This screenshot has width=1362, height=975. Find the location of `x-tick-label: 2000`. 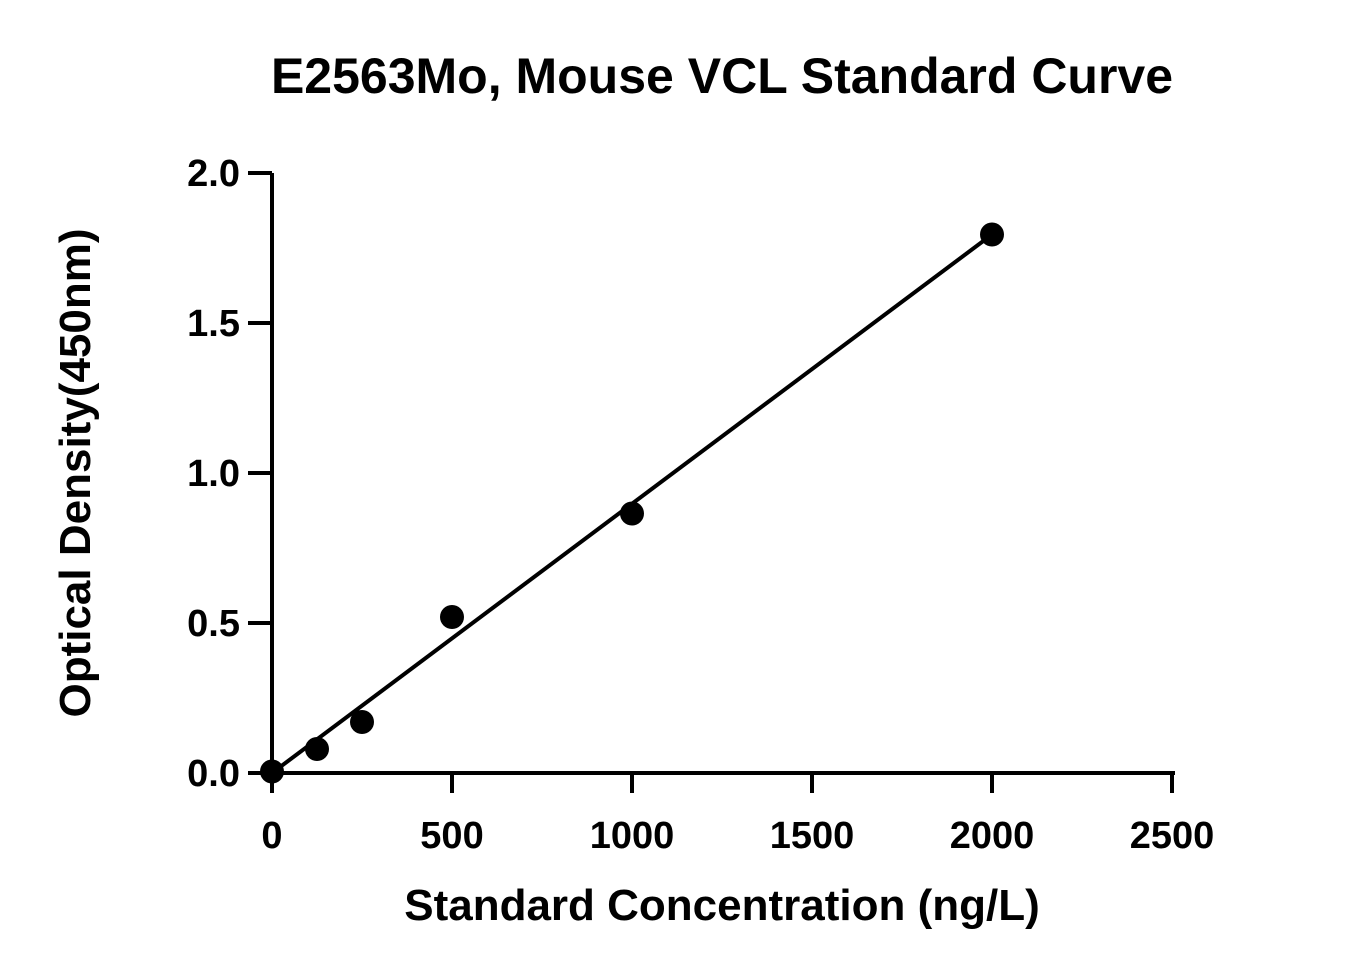

x-tick-label: 2000 is located at coordinates (992, 836).